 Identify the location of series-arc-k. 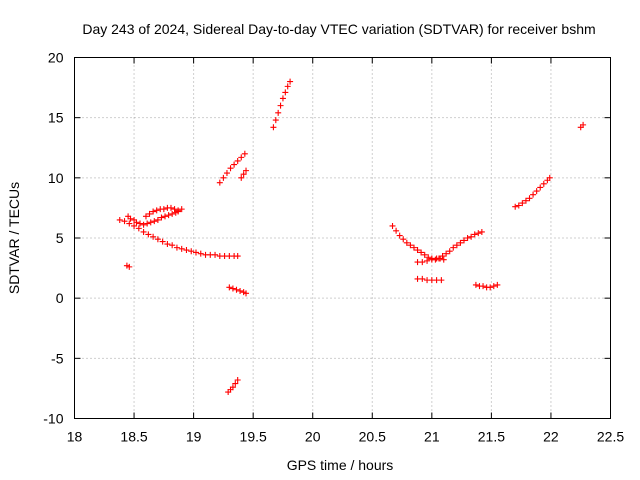
(430, 260).